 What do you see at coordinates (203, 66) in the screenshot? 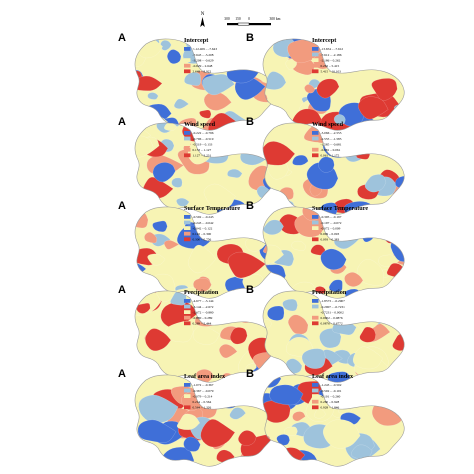
I see `legend-label: -0.629 – 2.648` at bounding box center [203, 66].